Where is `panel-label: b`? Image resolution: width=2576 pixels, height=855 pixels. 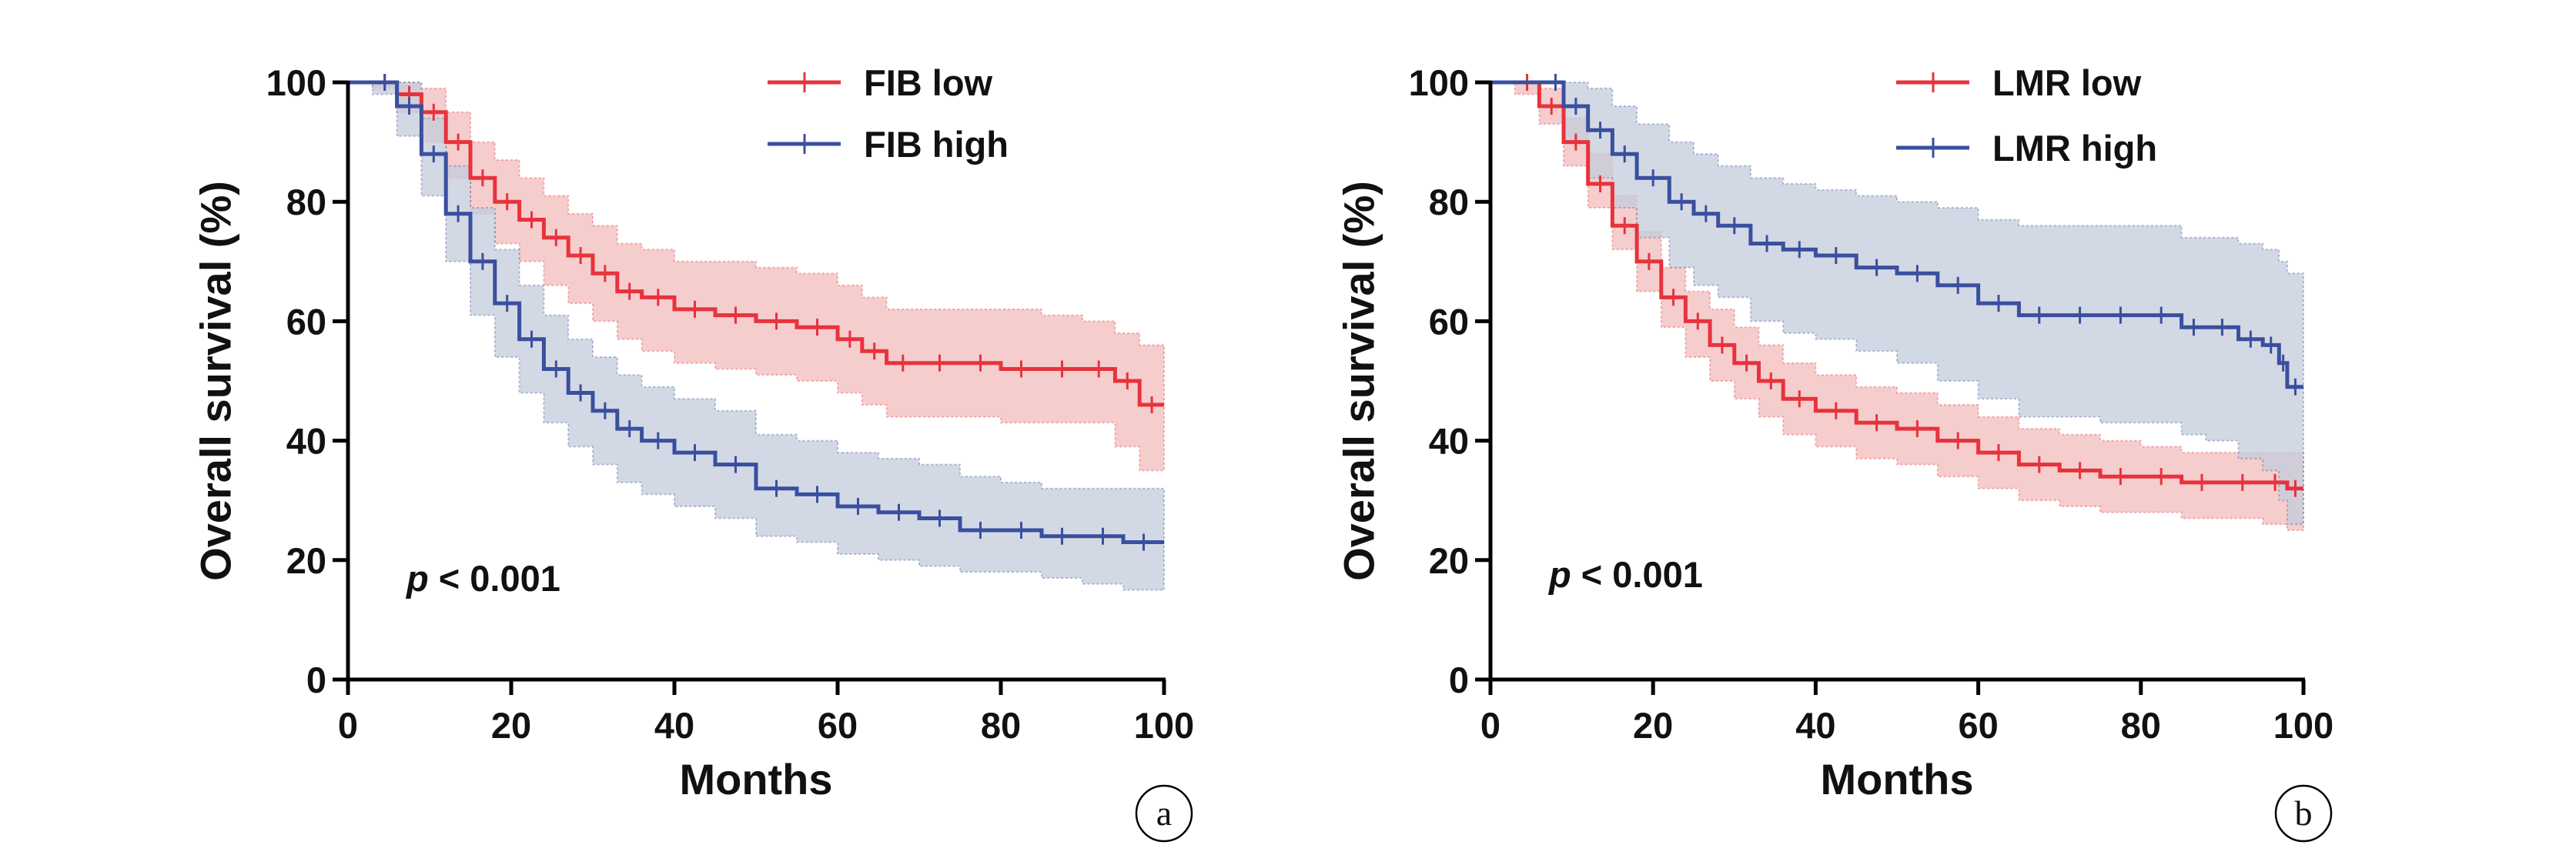 panel-label: b is located at coordinates (2304, 813).